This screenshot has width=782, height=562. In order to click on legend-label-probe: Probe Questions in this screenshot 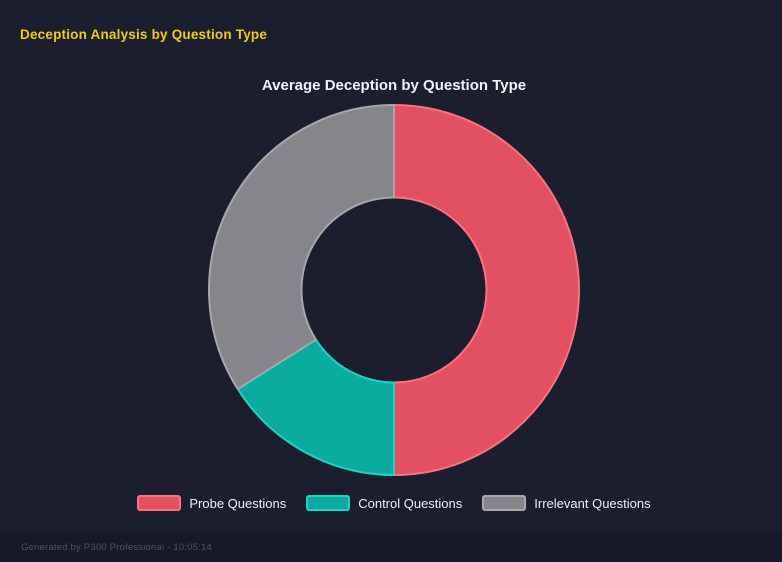, I will do `click(238, 503)`.